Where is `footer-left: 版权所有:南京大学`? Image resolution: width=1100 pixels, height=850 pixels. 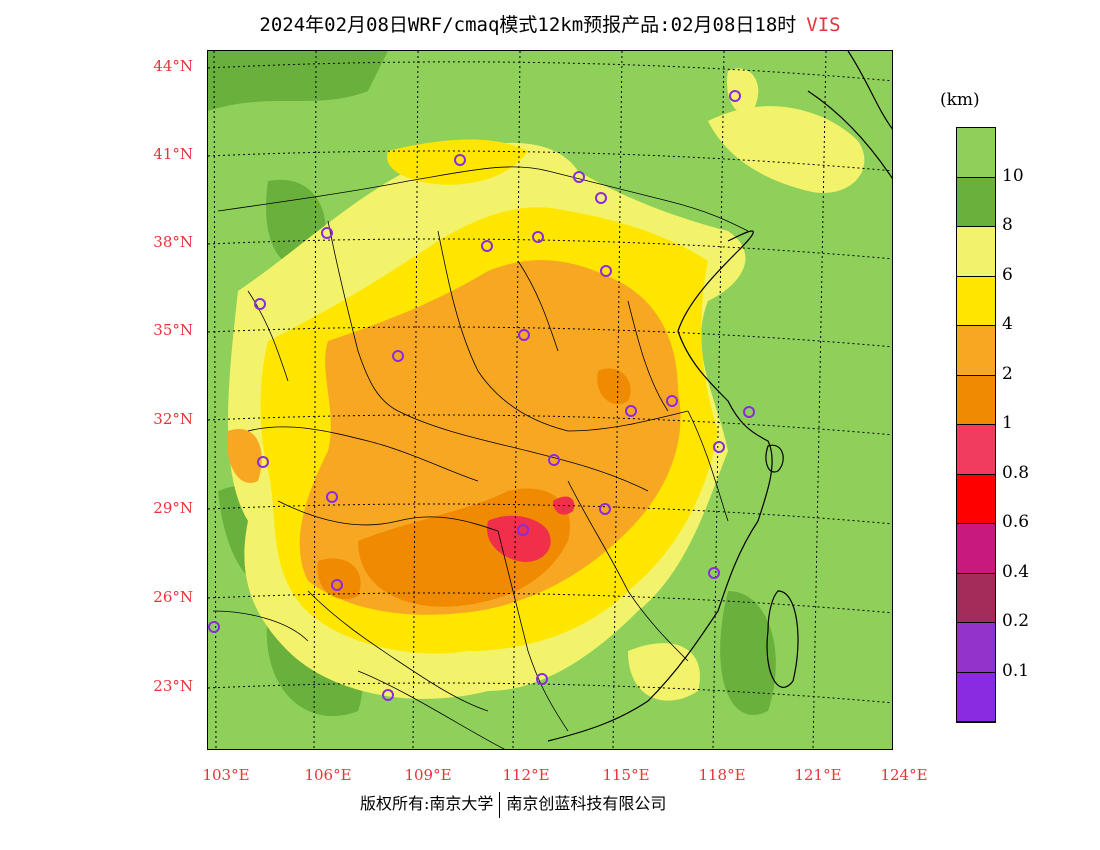 footer-left: 版权所有:南京大学 is located at coordinates (427, 803).